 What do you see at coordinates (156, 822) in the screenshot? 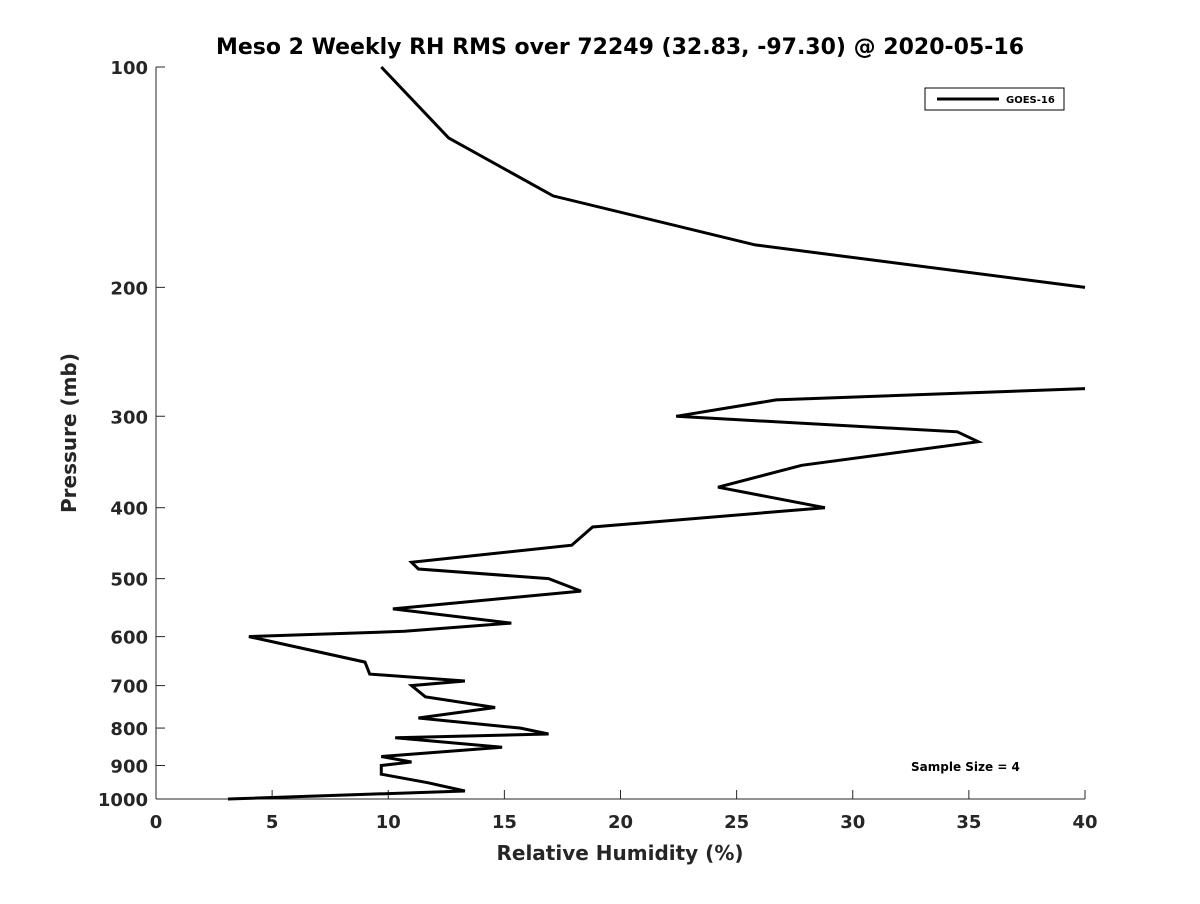
I see `x-tick-label: 0` at bounding box center [156, 822].